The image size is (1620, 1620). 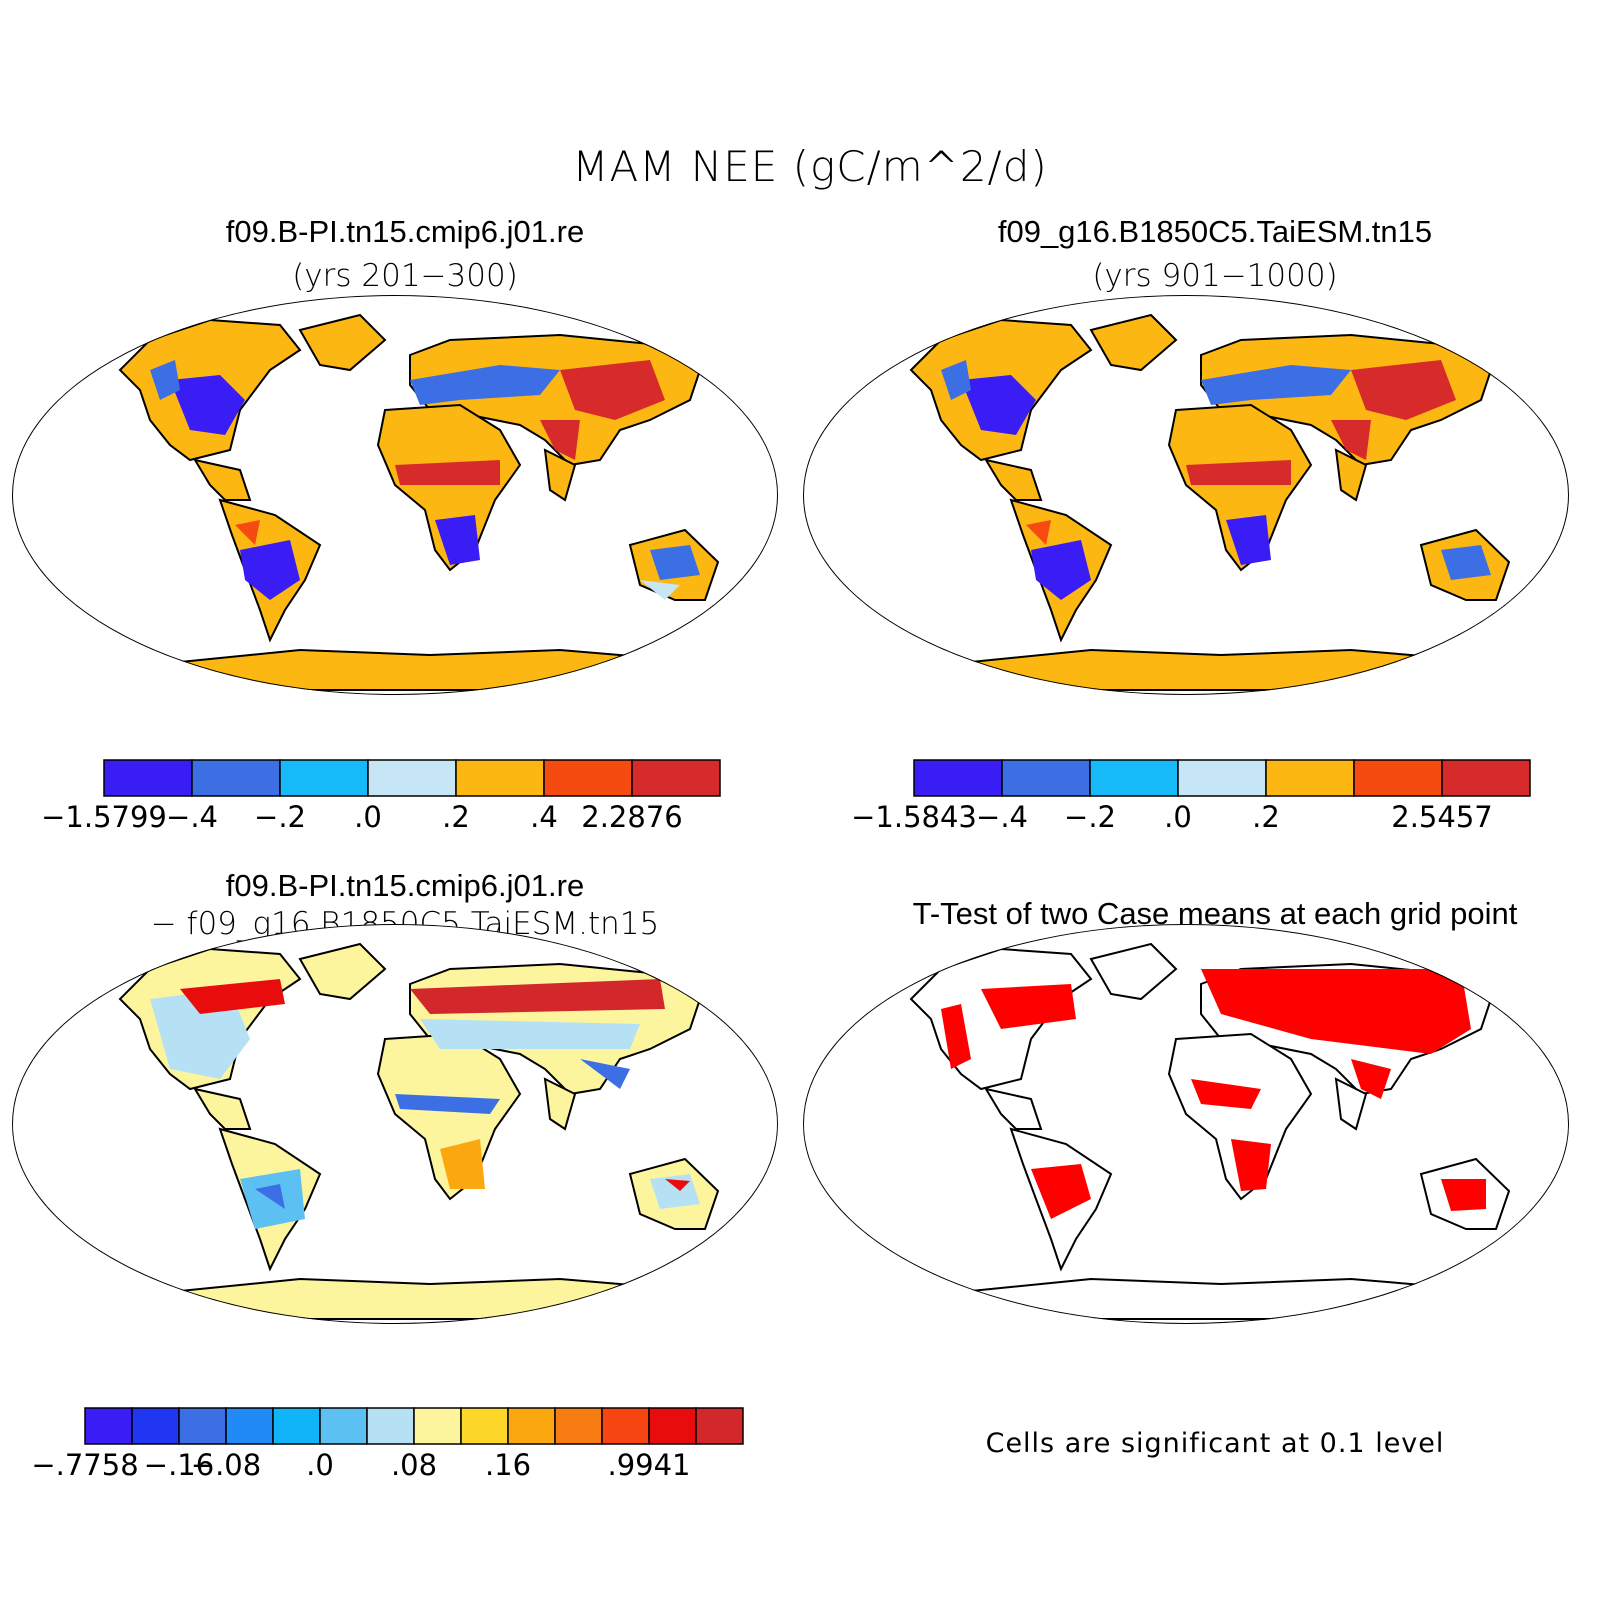 I want to click on panel2-subtitle: (yrs 901−1000), so click(x=1215, y=276).